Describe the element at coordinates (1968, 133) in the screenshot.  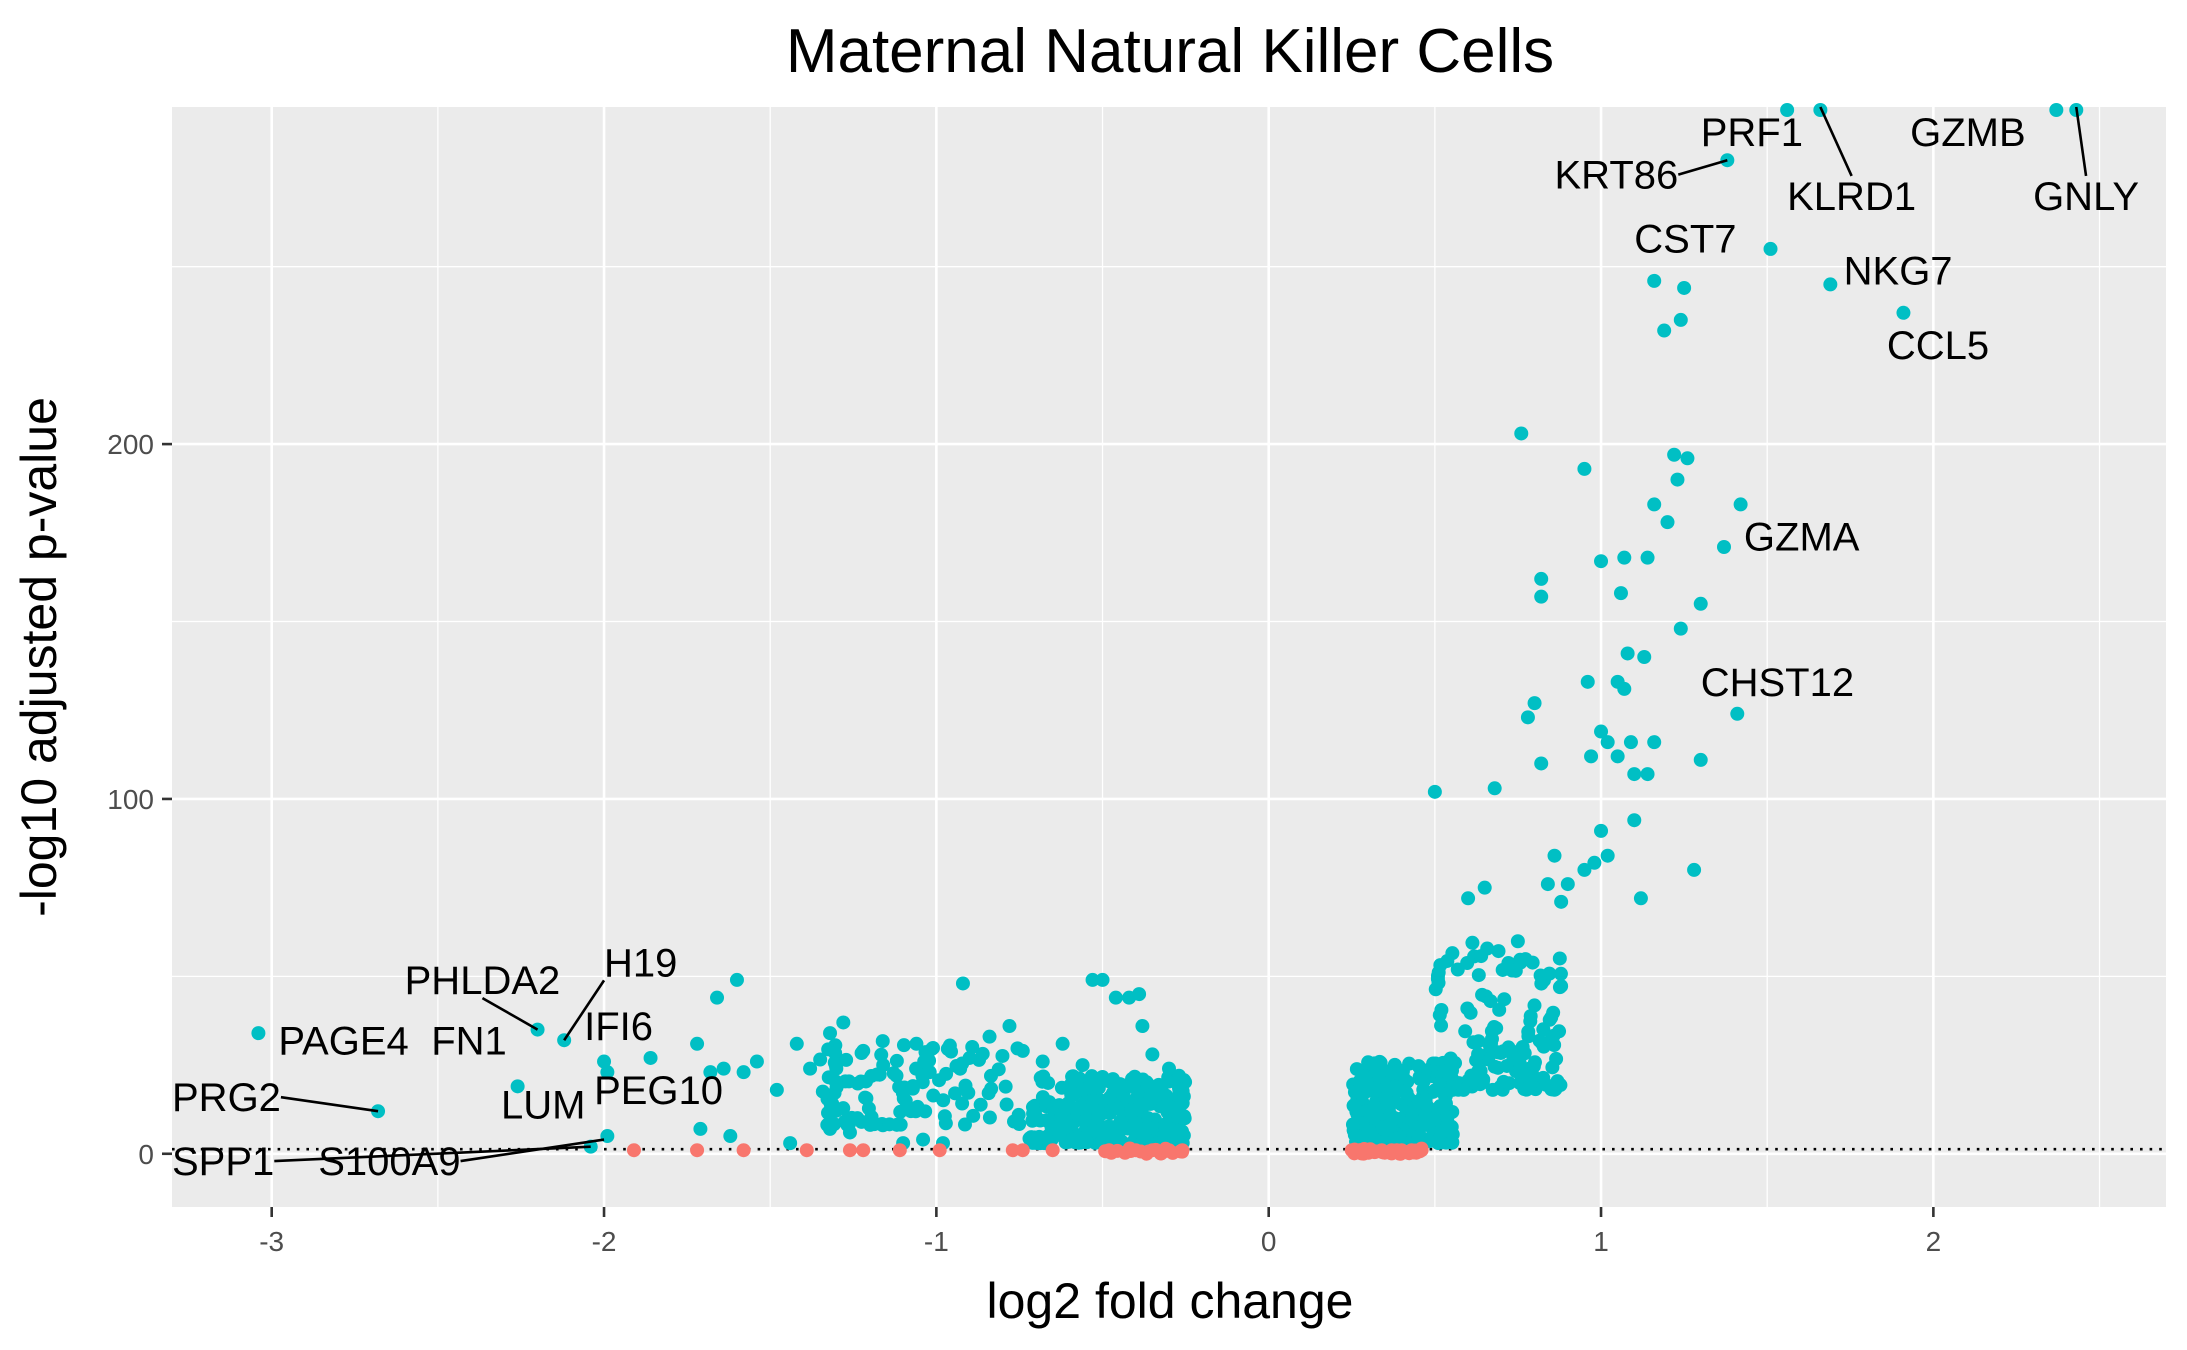
I see `gene-label-gzmb: GZMB` at that location.